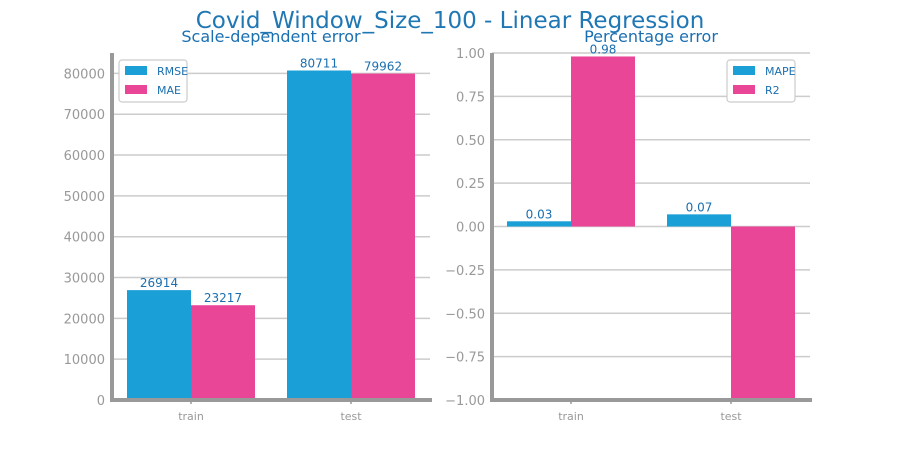  I want to click on legend-swatch-mape, so click(744, 70).